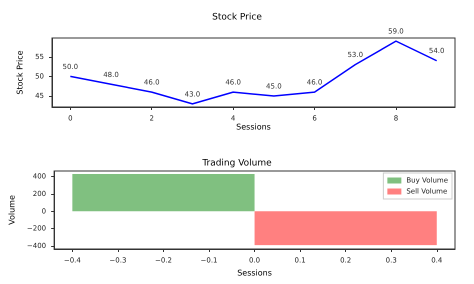 Image resolution: width=474 pixels, height=284 pixels. I want to click on chart-title: Stock Price, so click(237, 17).